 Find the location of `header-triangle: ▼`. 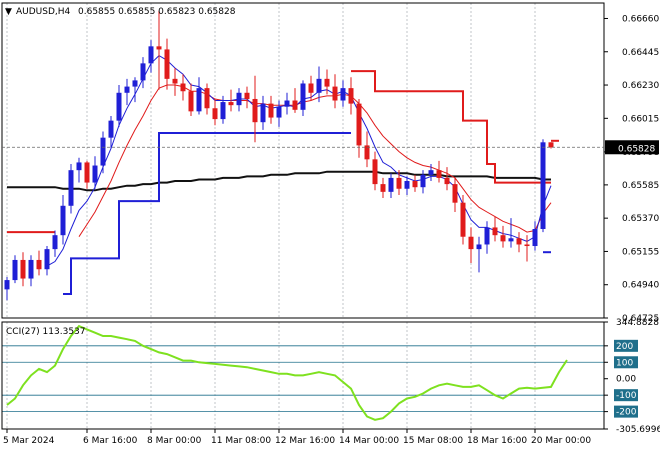

header-triangle: ▼ is located at coordinates (8, 12).